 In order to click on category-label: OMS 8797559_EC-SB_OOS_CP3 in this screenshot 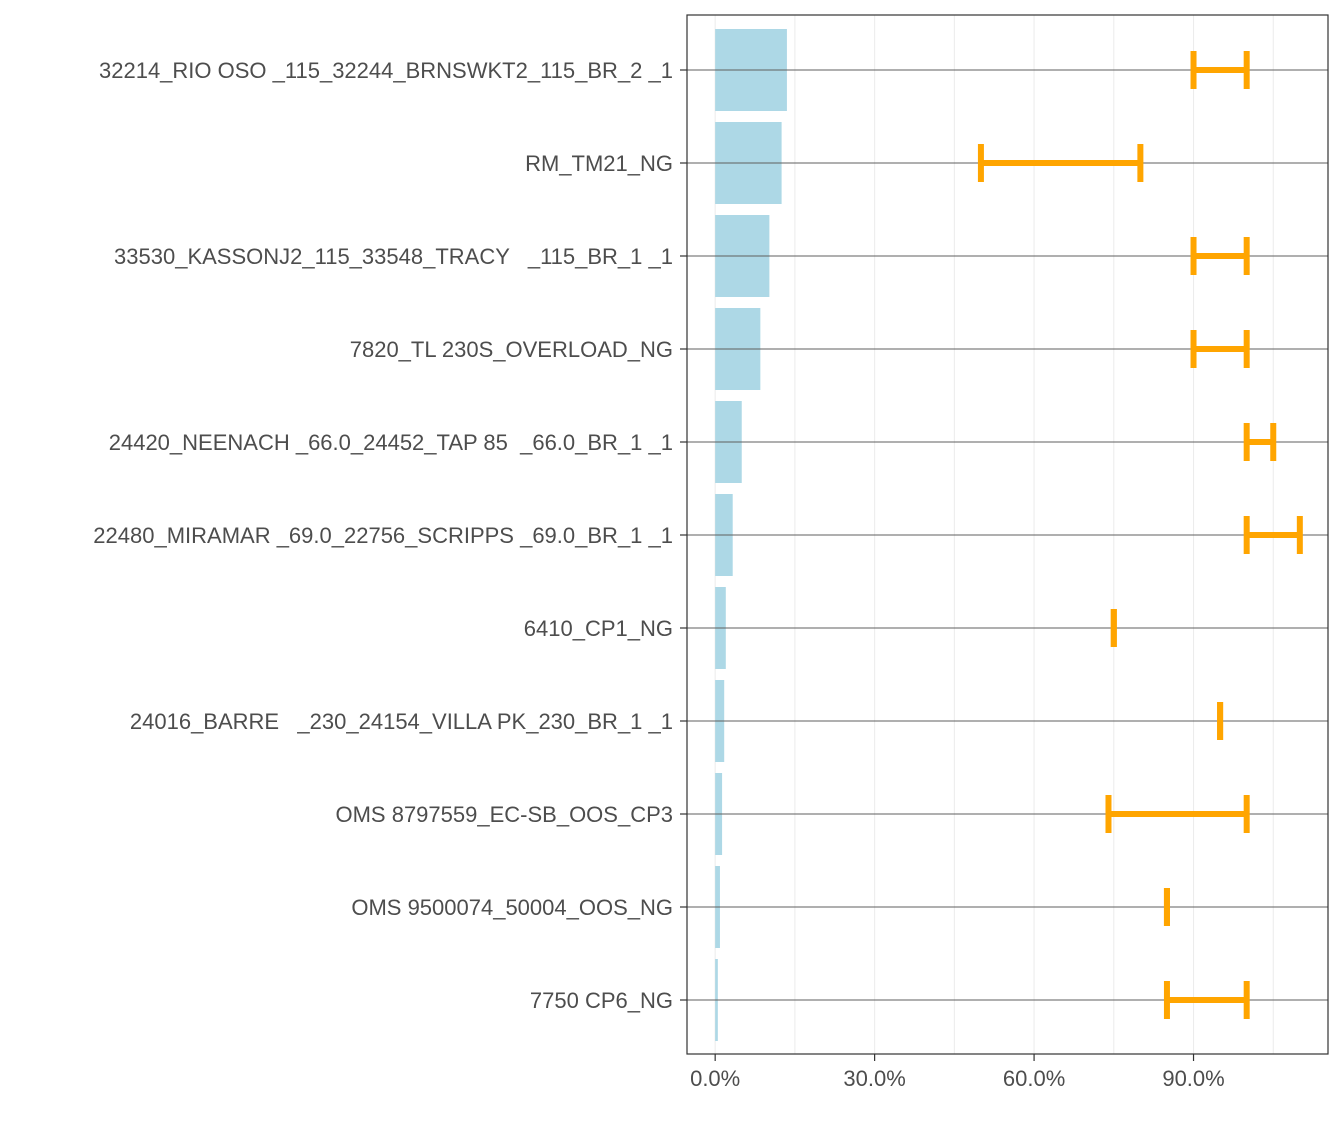, I will do `click(504, 814)`.